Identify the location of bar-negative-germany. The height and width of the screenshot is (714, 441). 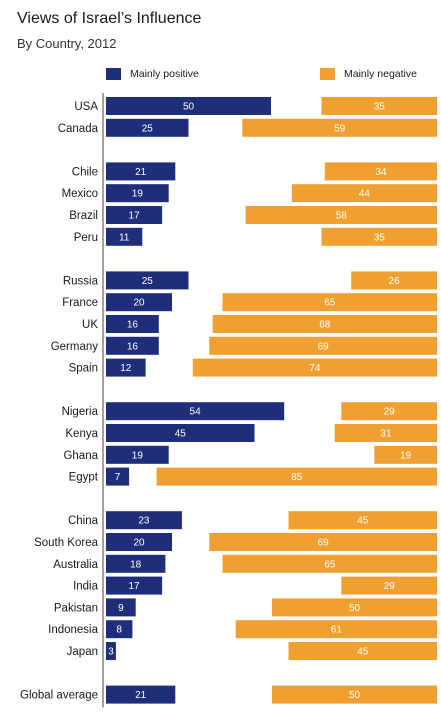
(323, 345).